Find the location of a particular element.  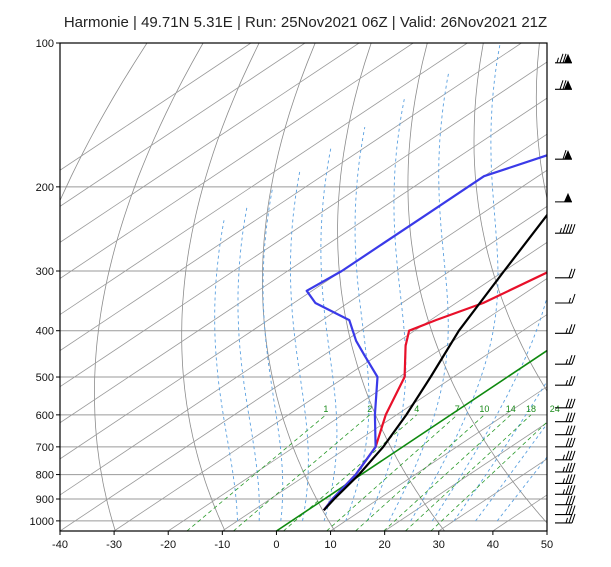

y-axis-ticks: 100 200 300 400 500 600 700 800 900 1000 is located at coordinates (45, 283).